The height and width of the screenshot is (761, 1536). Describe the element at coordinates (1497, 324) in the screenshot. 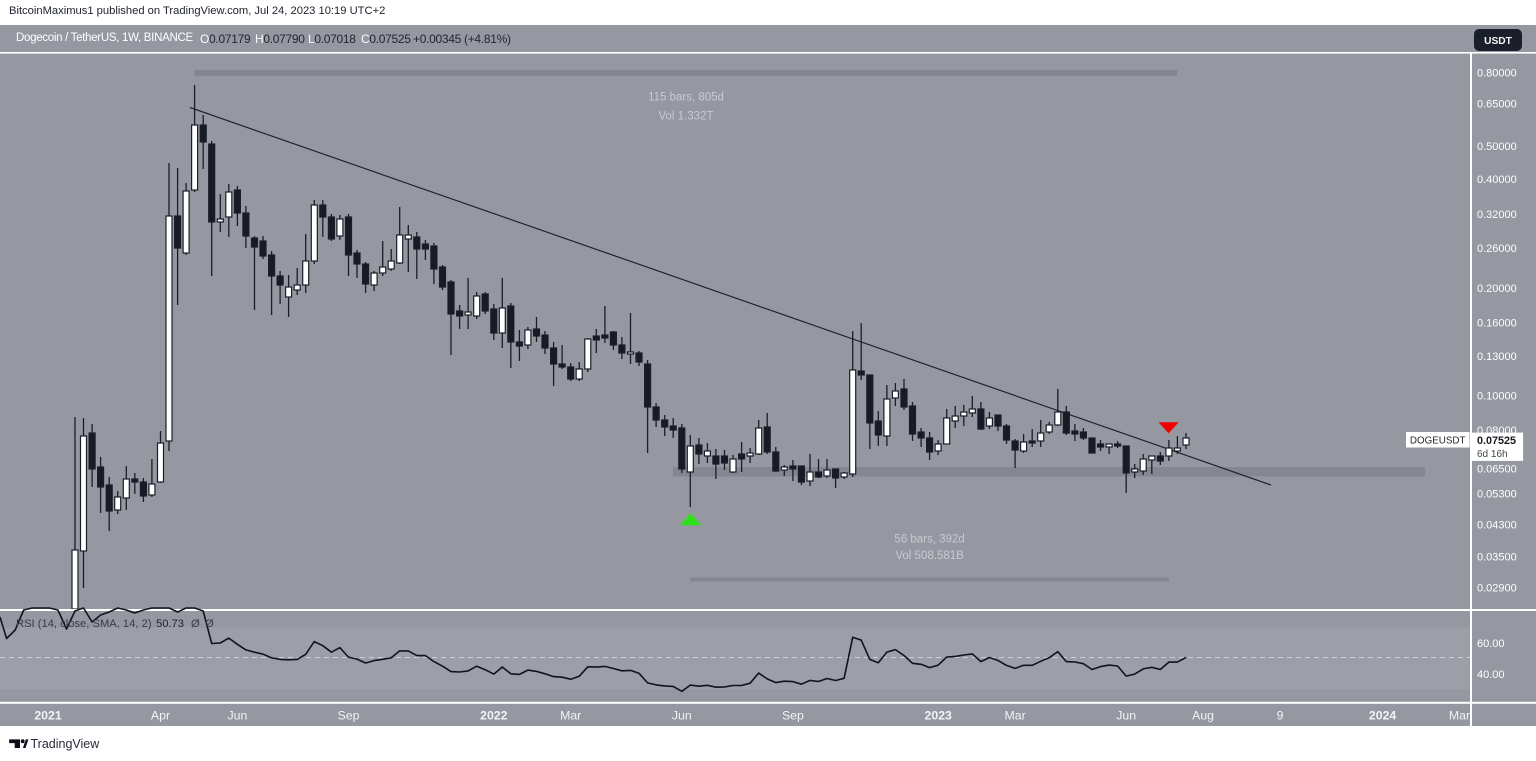

I see `svg-text: 0.16000` at that location.